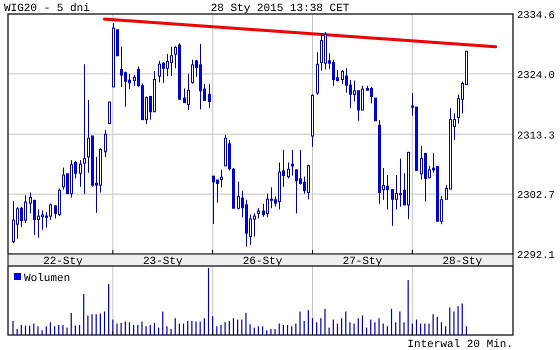  Describe the element at coordinates (536, 76) in the screenshot. I see `y-tick-label: 2324.0` at that location.